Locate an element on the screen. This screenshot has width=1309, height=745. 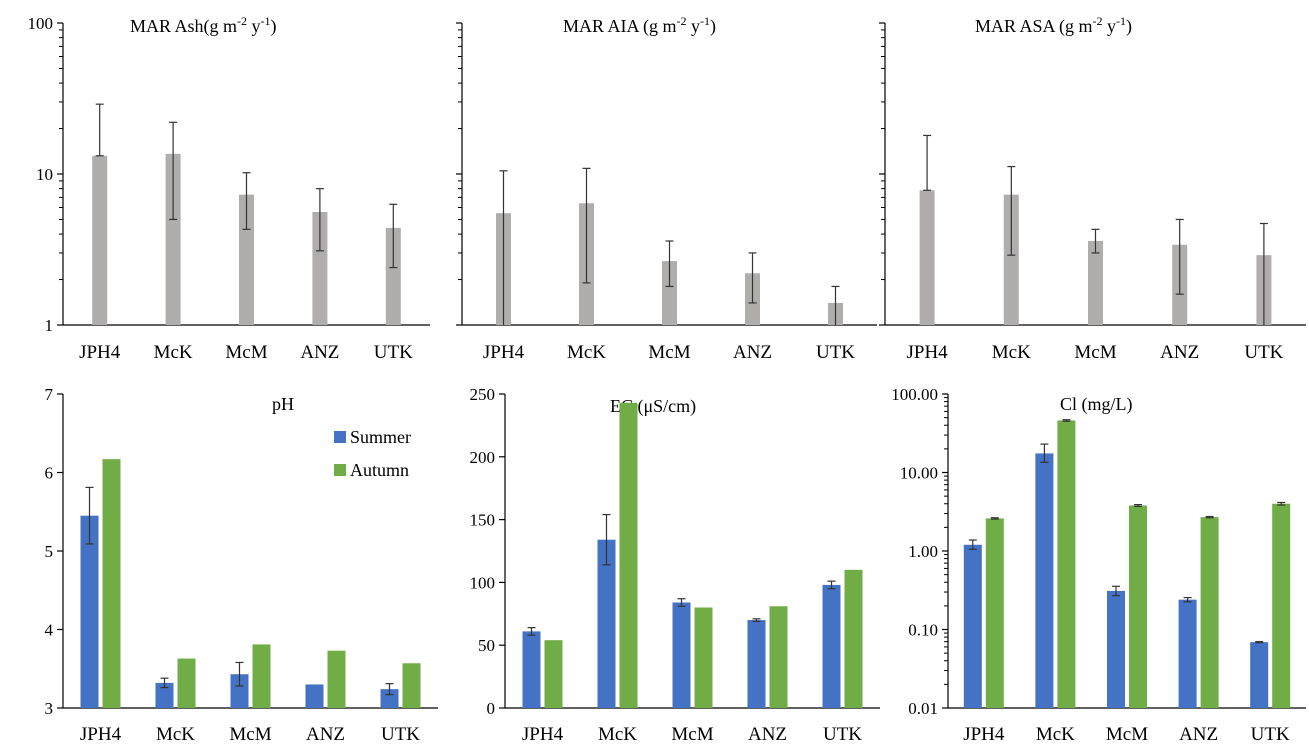
y-tick-label: 0.10 is located at coordinates (923, 630).